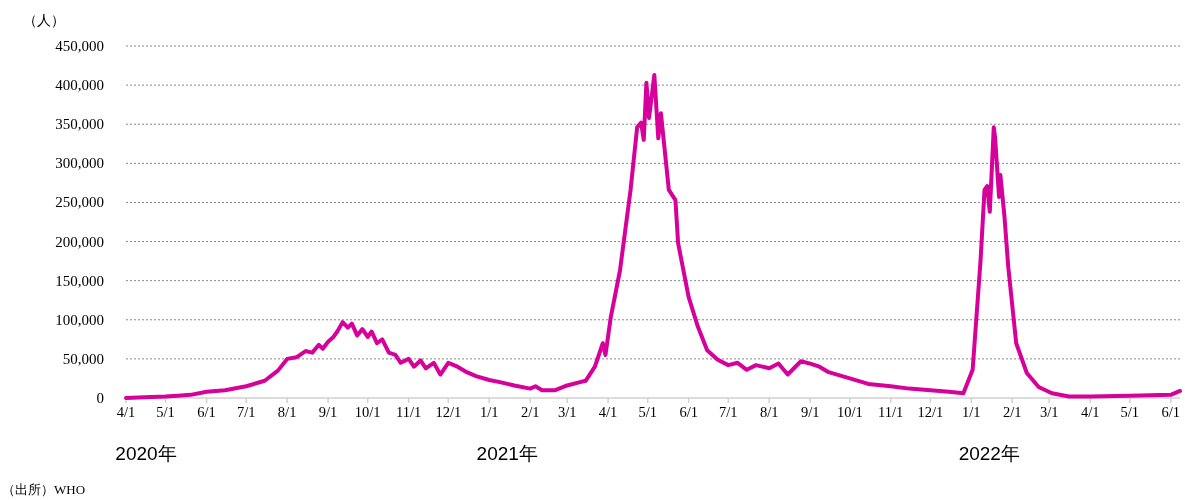 The height and width of the screenshot is (500, 1185). Describe the element at coordinates (146, 453) in the screenshot. I see `text: 2020年` at that location.